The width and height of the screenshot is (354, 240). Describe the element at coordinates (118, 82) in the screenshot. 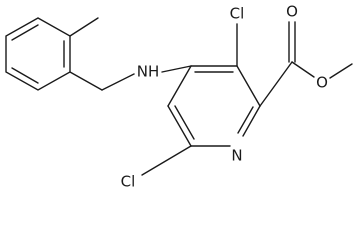

I see `ch2-n-bond` at that location.